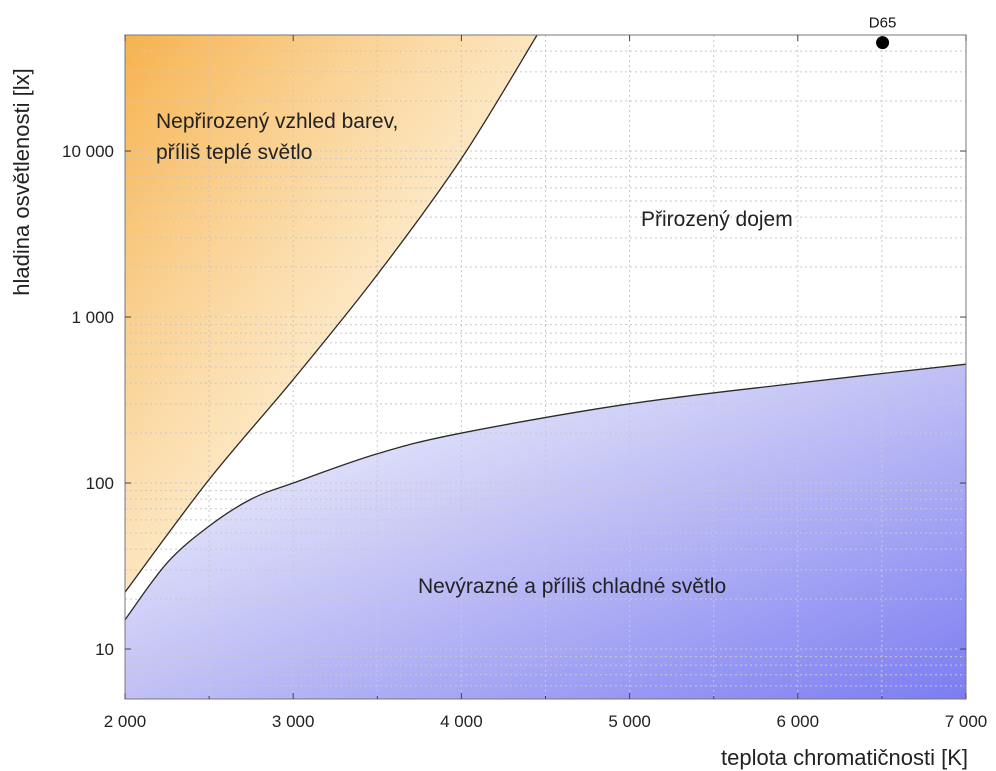  What do you see at coordinates (546, 721) in the screenshot?
I see `x-tick-labels: 2 000 3 000 4 000 5 000 6 000 7 000` at bounding box center [546, 721].